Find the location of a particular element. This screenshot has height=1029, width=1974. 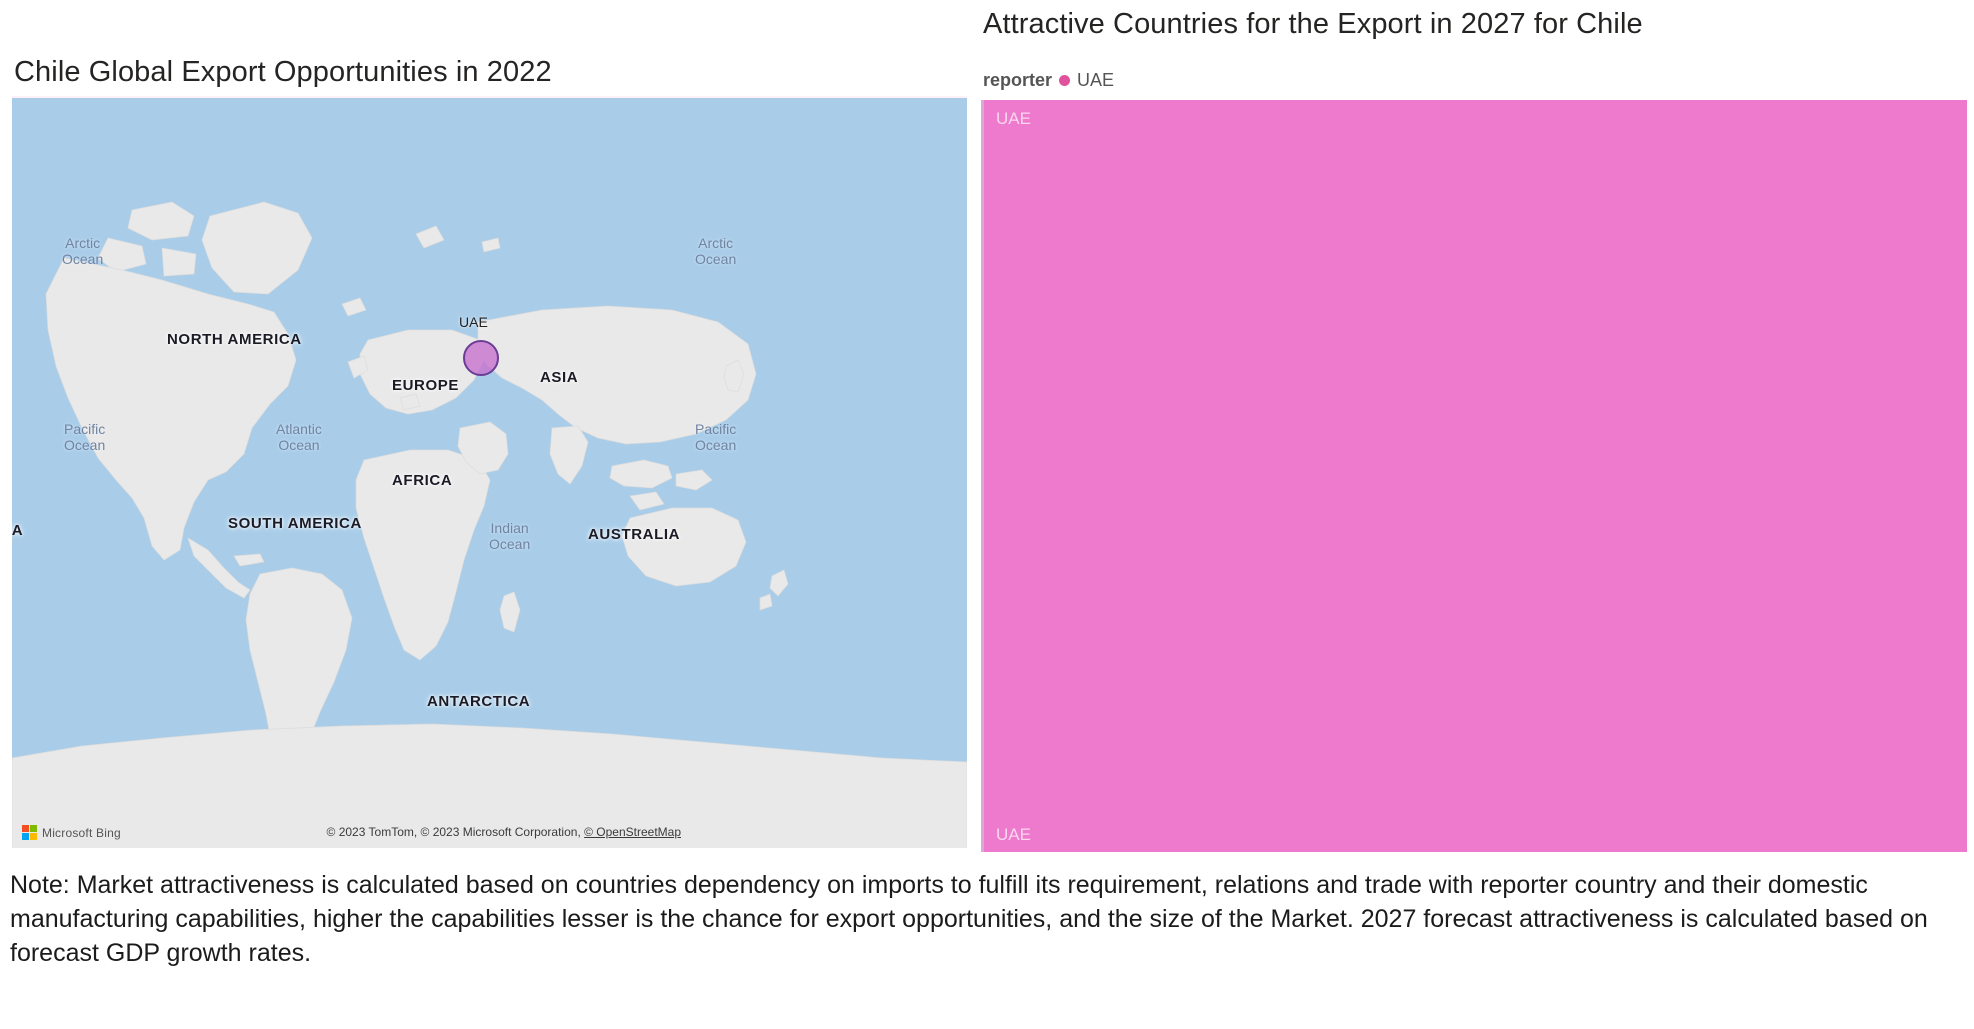

treemap-legend: reporter UAE is located at coordinates (1048, 80).